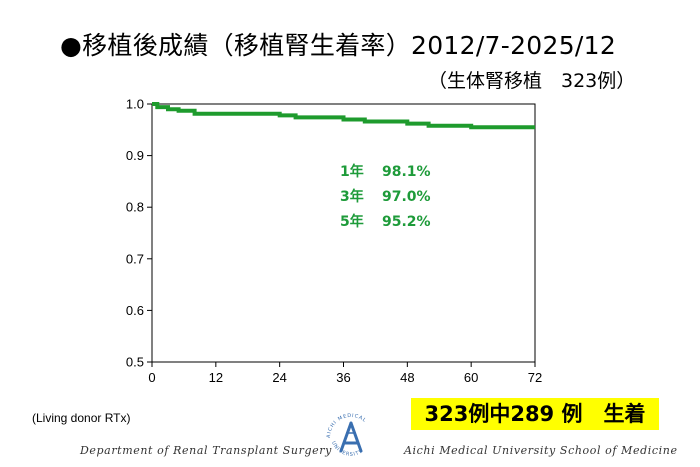  What do you see at coordinates (135, 155) in the screenshot?
I see `y-tick-label: 0.9` at bounding box center [135, 155].